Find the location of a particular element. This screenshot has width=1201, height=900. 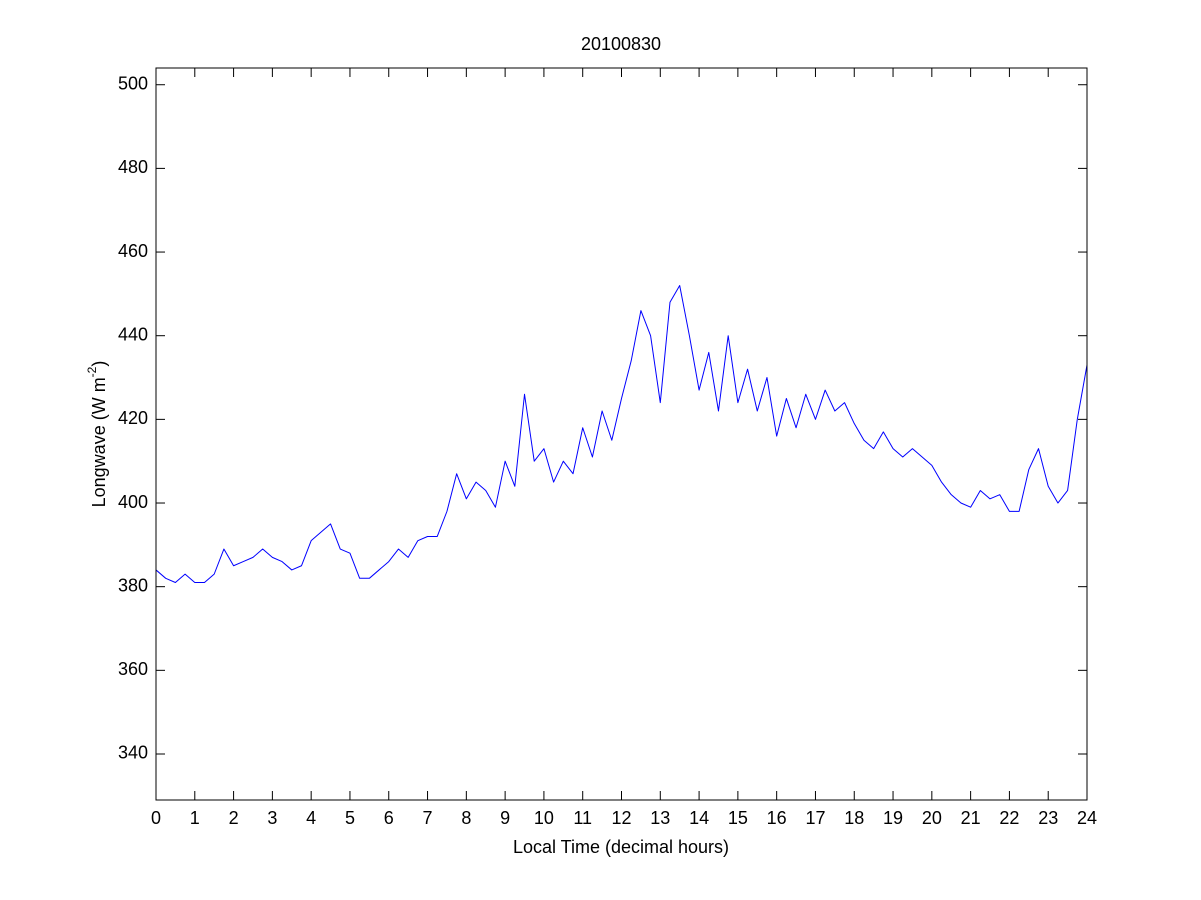

x-tick-label: 24 is located at coordinates (1087, 818).